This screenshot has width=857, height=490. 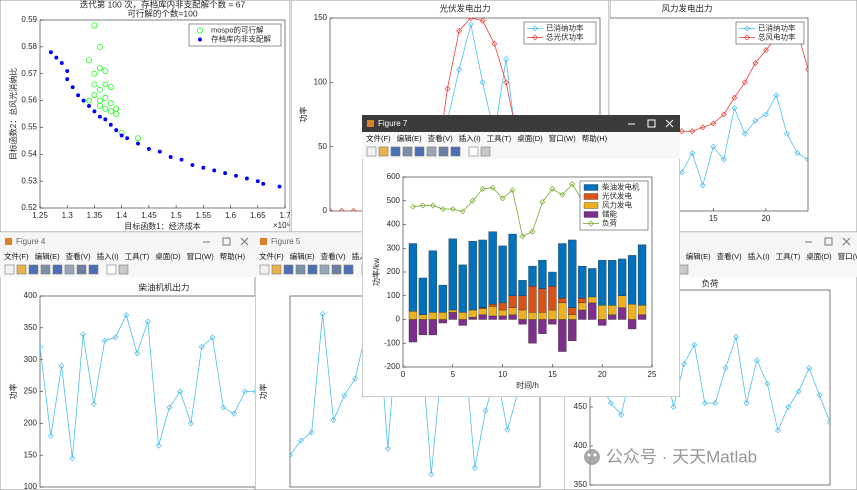 What do you see at coordinates (322, 146) in the screenshot?
I see `y-tick-label: 50` at bounding box center [322, 146].